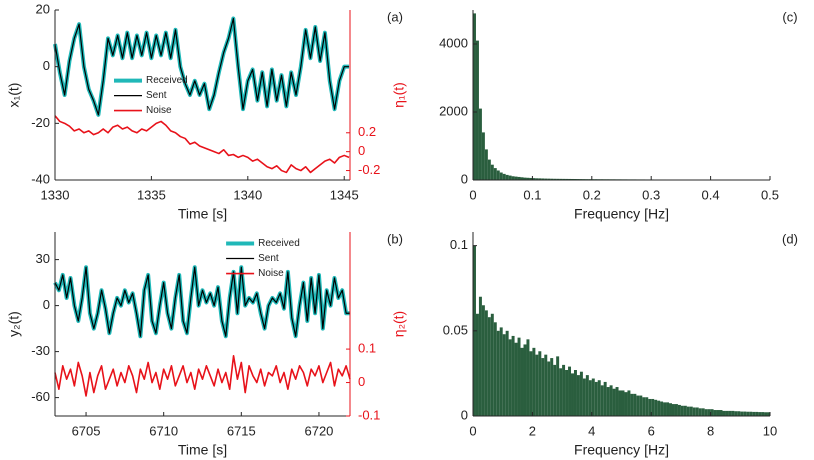  What do you see at coordinates (532, 430) in the screenshot?
I see `x-tick-label: 2` at bounding box center [532, 430].